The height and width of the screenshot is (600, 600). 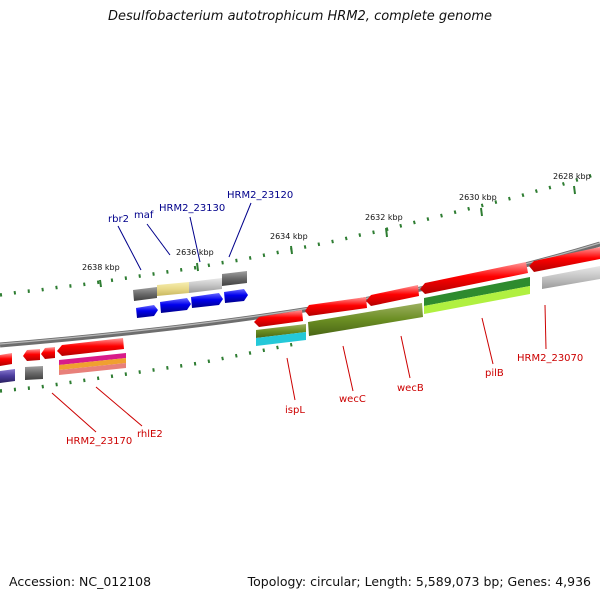 What do you see at coordinates (195, 252) in the screenshot?
I see `ruler-label: 2636 kbp` at bounding box center [195, 252].